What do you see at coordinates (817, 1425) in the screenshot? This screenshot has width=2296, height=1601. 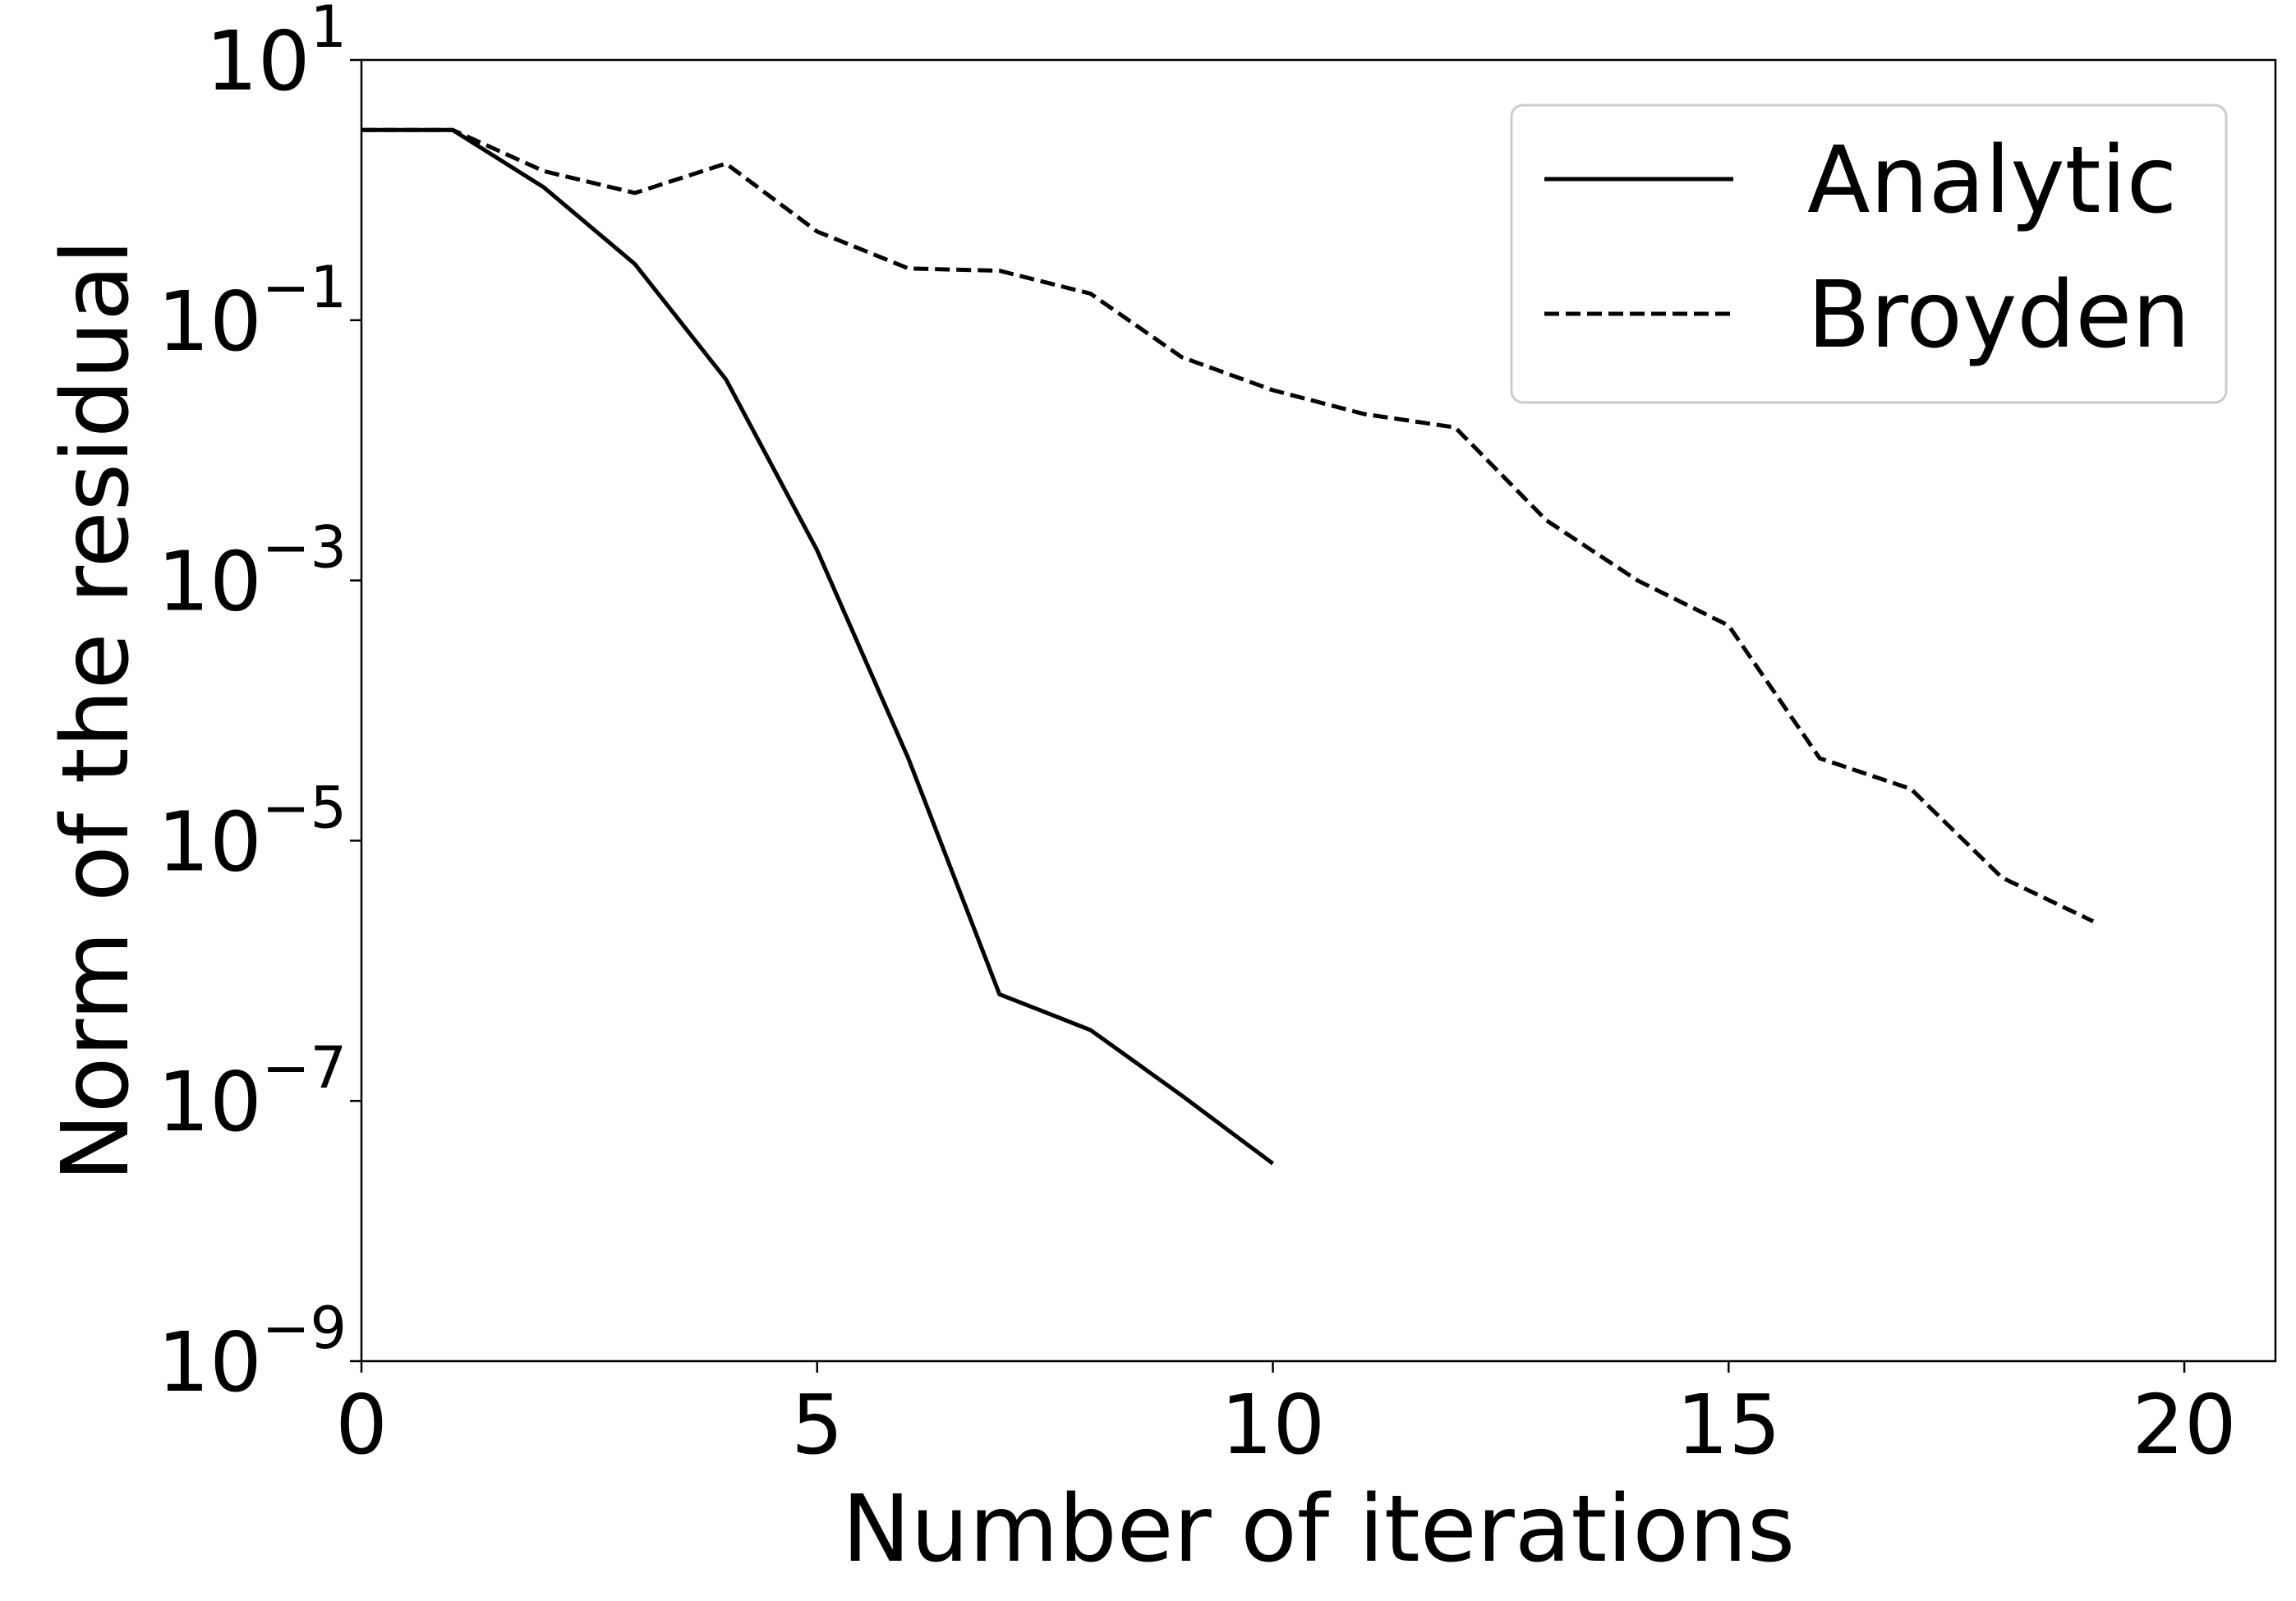 I see `x-tick-label: 5` at bounding box center [817, 1425].